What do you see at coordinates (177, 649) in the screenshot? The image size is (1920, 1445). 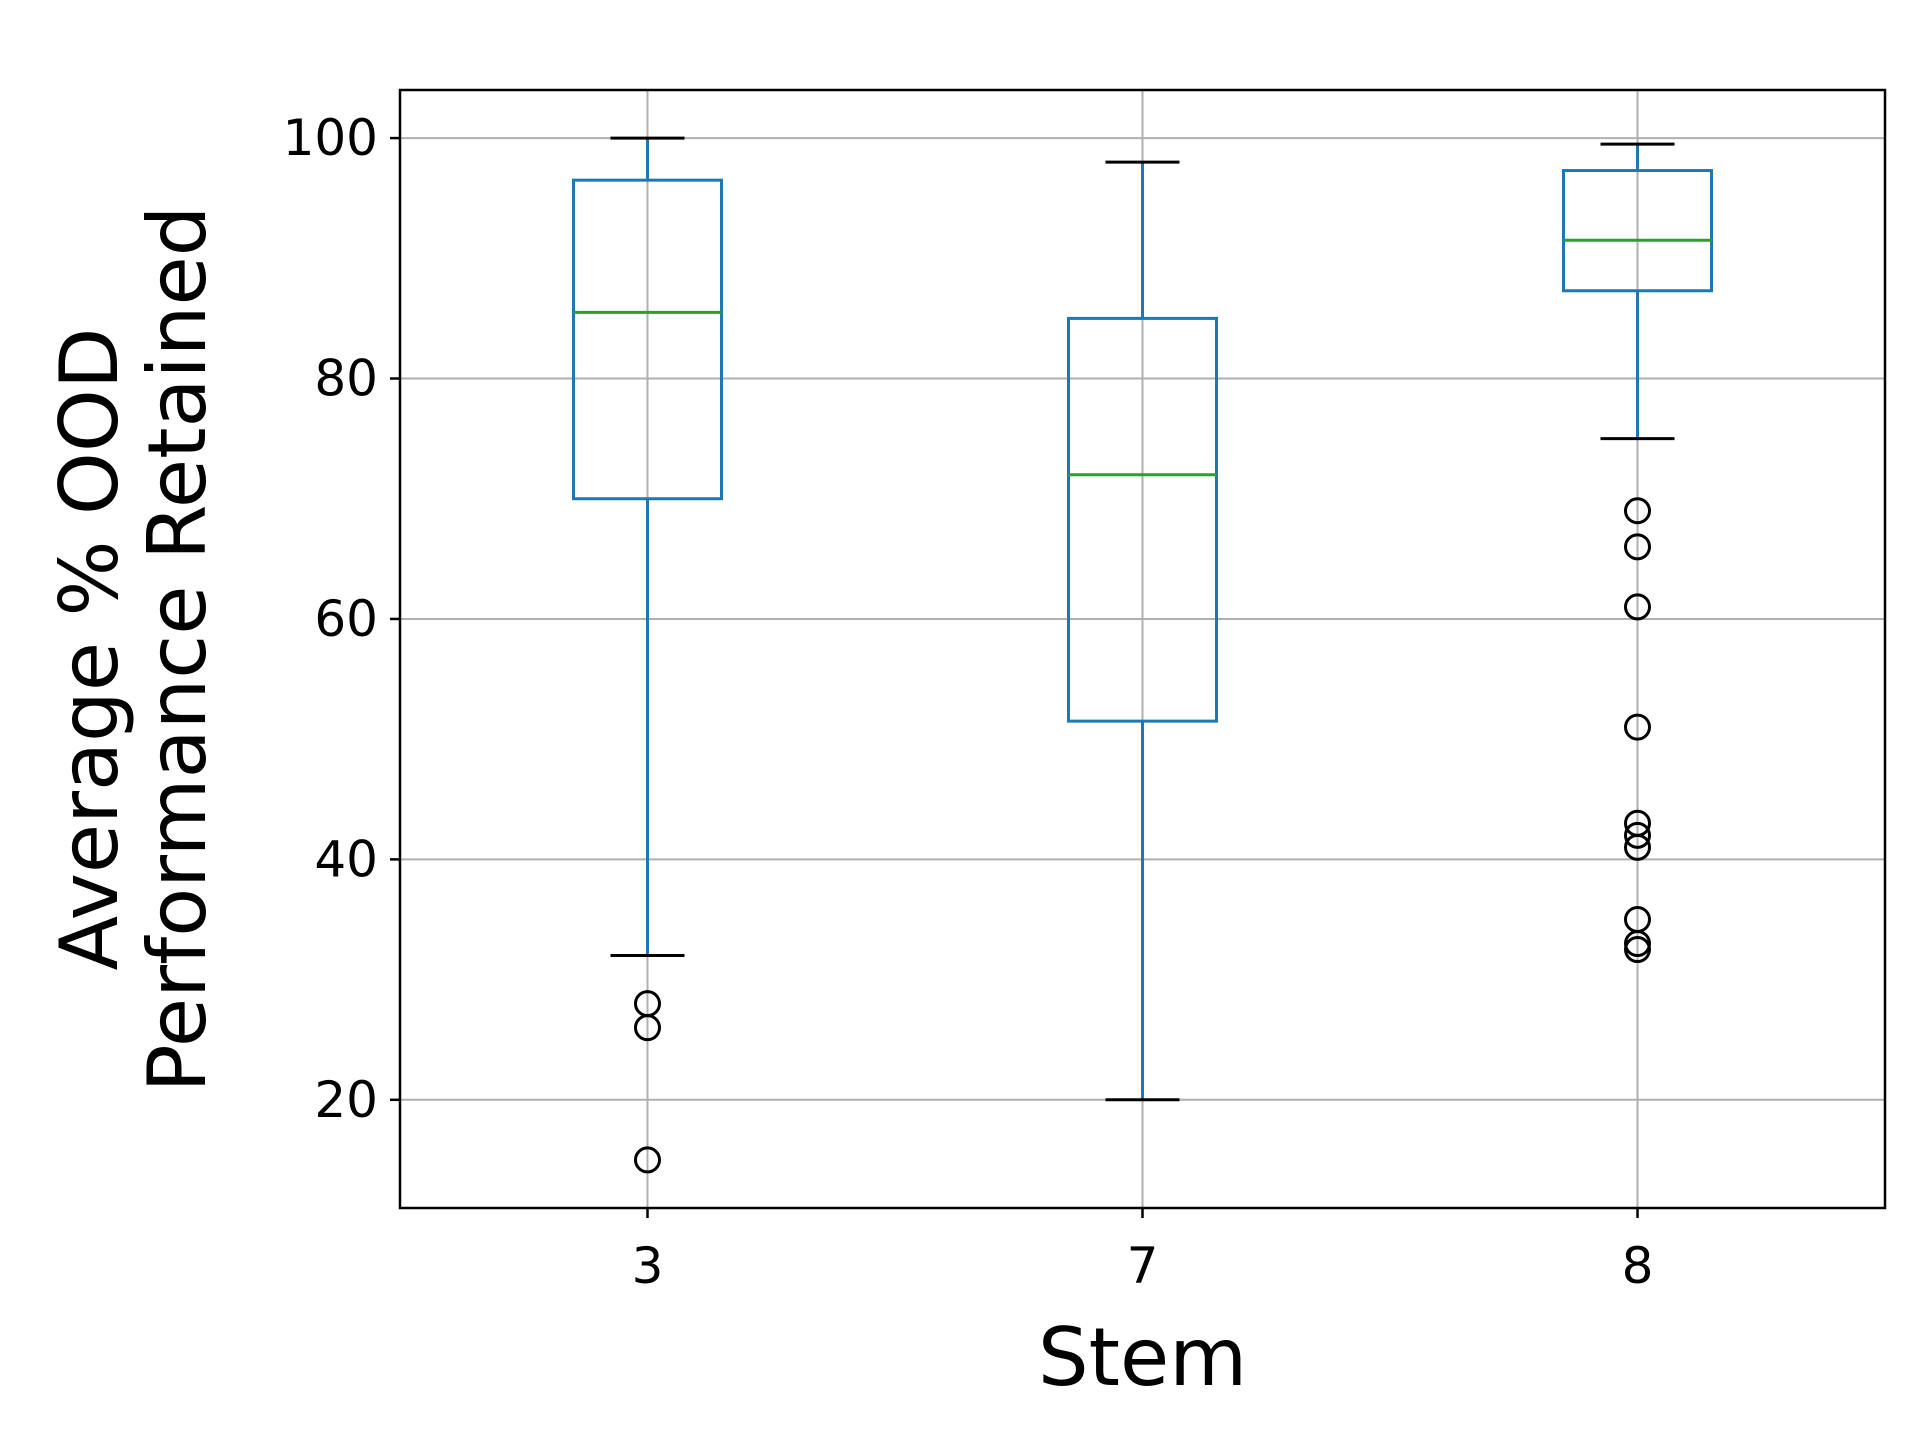 I see `y-axis-label-line: Performance Retained` at bounding box center [177, 649].